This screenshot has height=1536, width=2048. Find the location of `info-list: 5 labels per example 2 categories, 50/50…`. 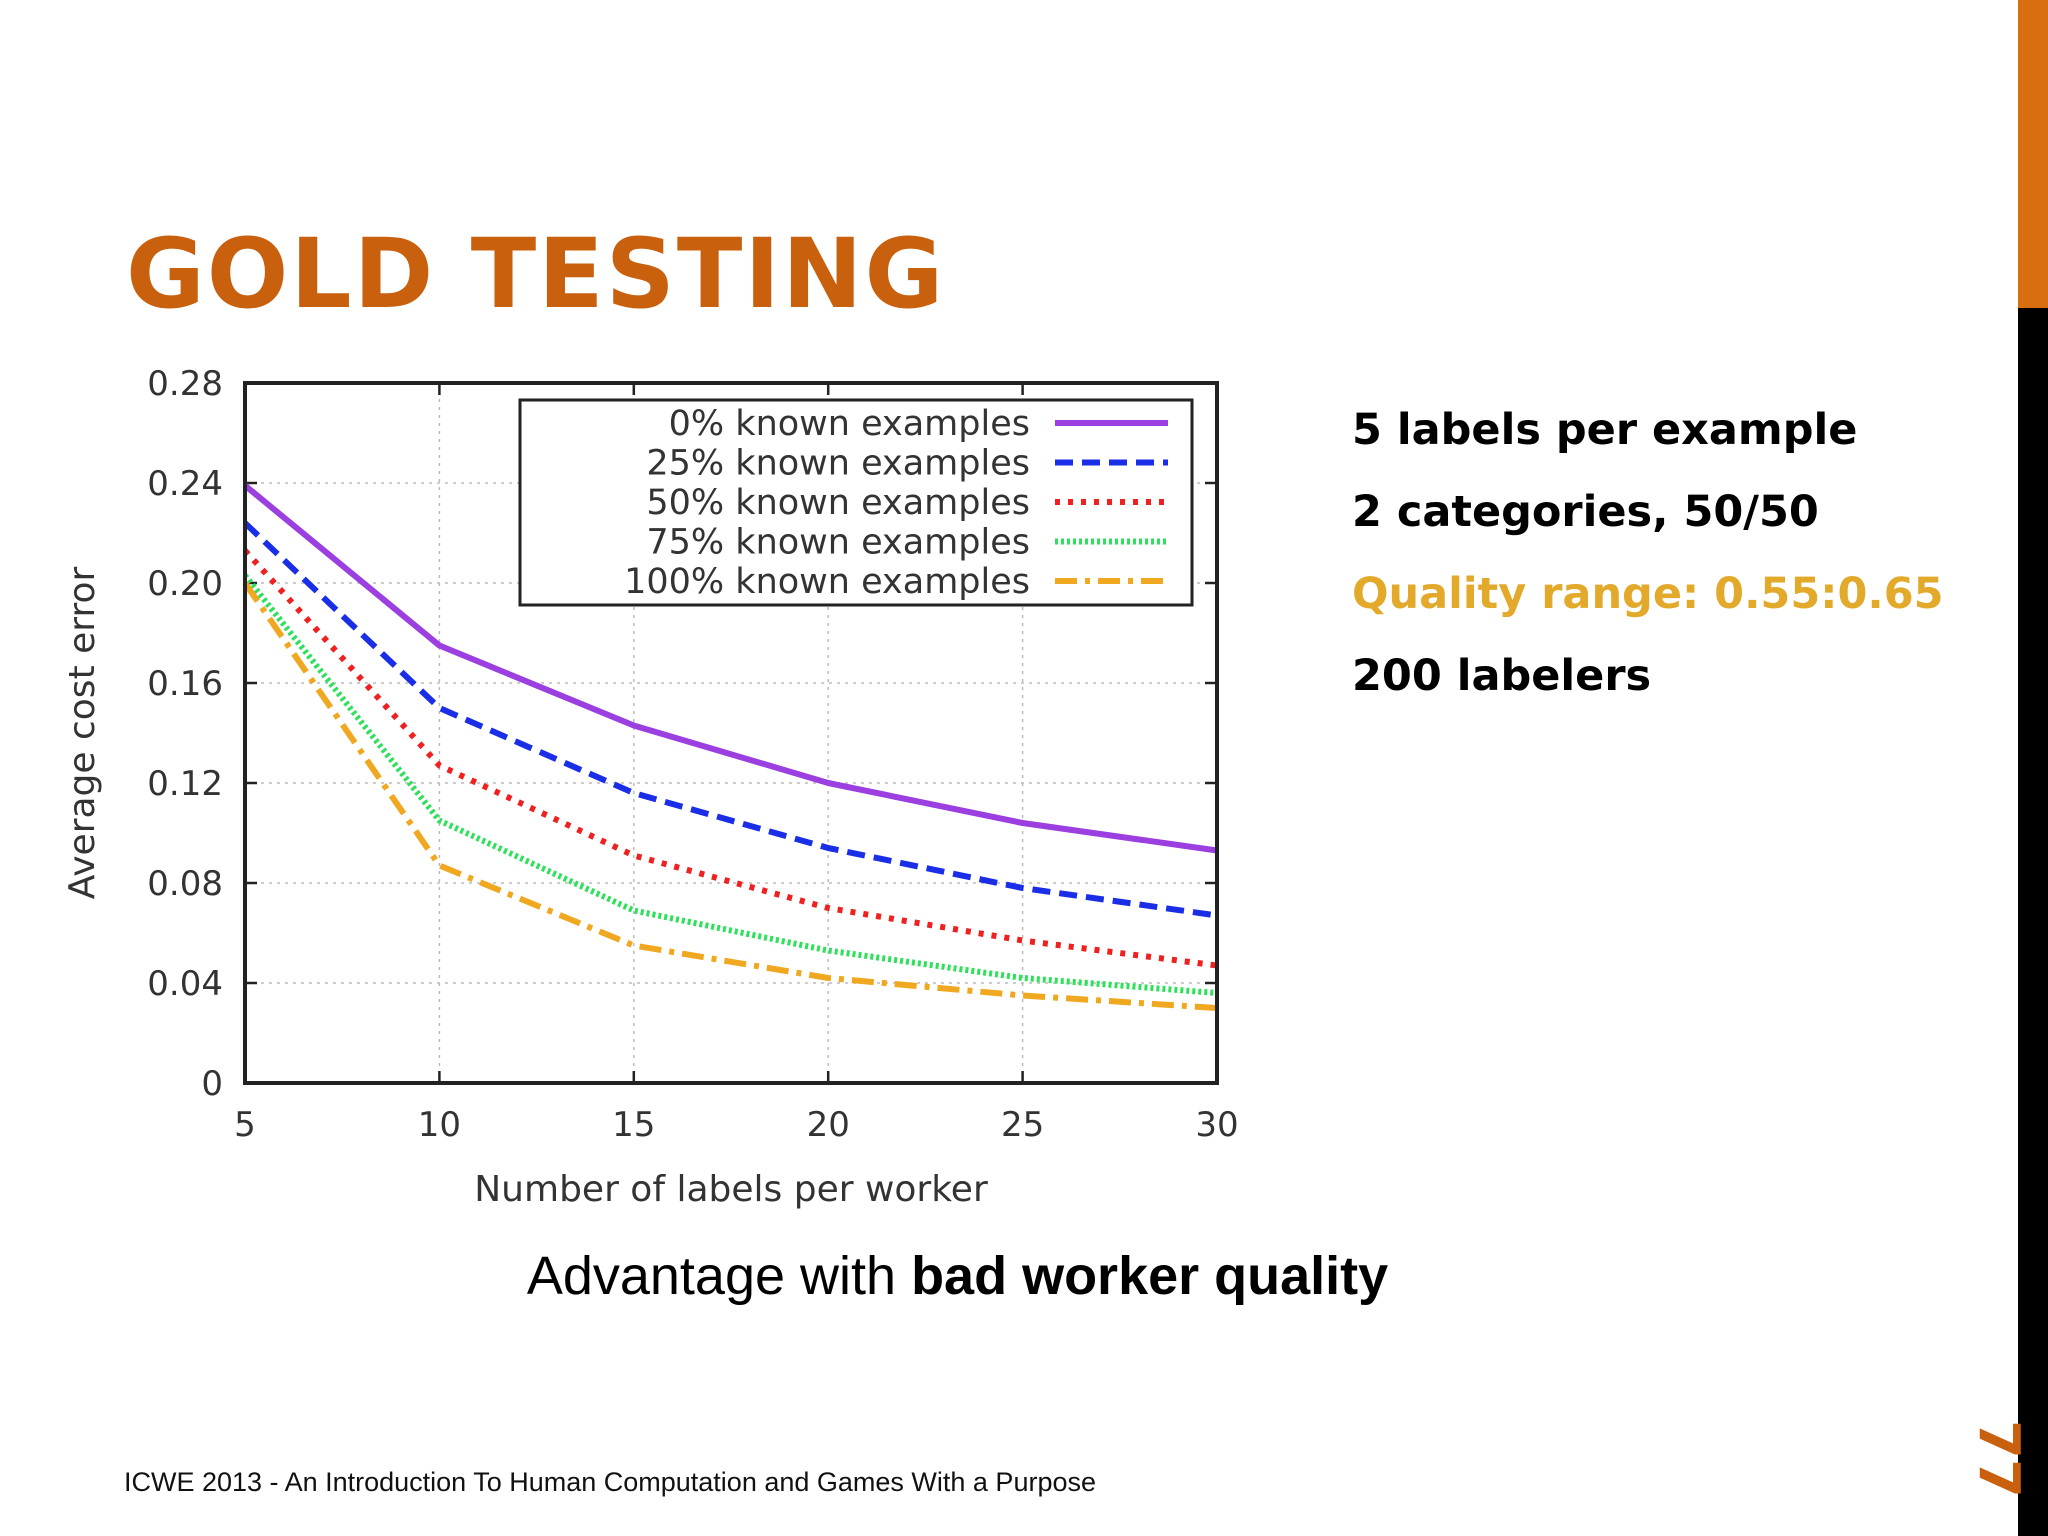

info-list: 5 labels per example 2 categories, 50/50… is located at coordinates (1648, 564).